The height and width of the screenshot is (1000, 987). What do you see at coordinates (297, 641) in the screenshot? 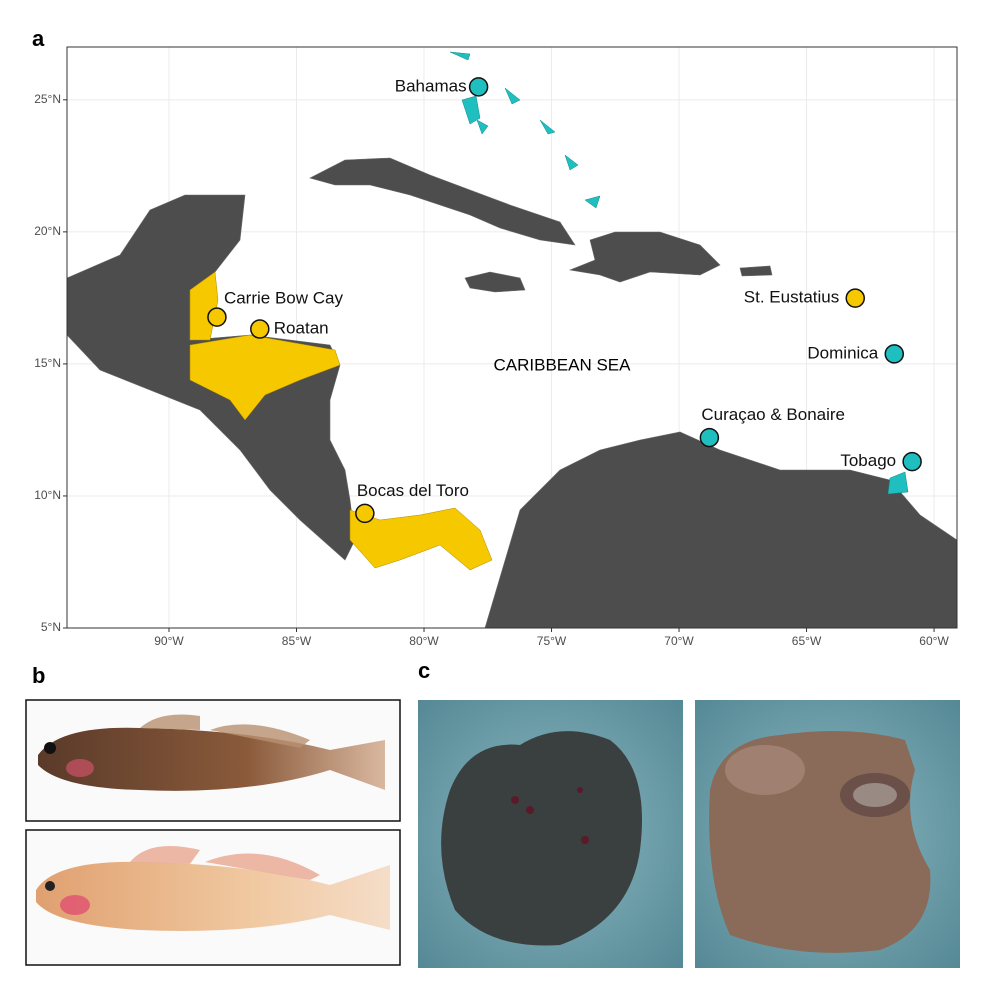
I see `x-tick-label: 85°W` at bounding box center [297, 641].